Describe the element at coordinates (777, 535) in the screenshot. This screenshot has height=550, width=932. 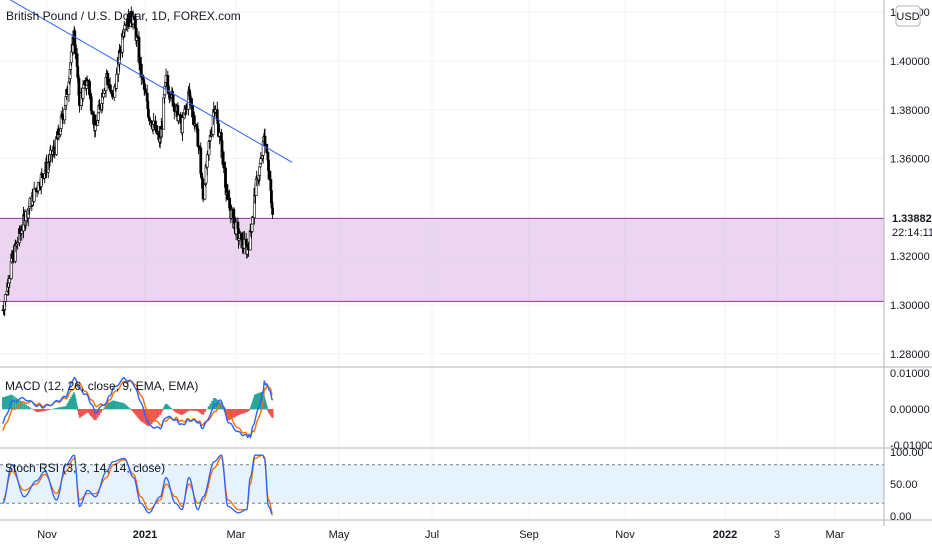
I see `time-tick-label: 3` at that location.